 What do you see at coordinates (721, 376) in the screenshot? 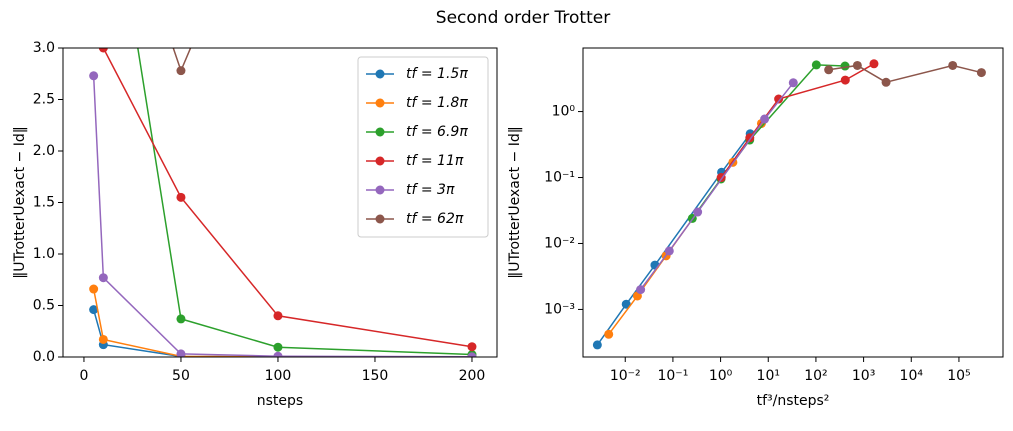
I see `x-tick-label: 10⁰` at bounding box center [721, 376].